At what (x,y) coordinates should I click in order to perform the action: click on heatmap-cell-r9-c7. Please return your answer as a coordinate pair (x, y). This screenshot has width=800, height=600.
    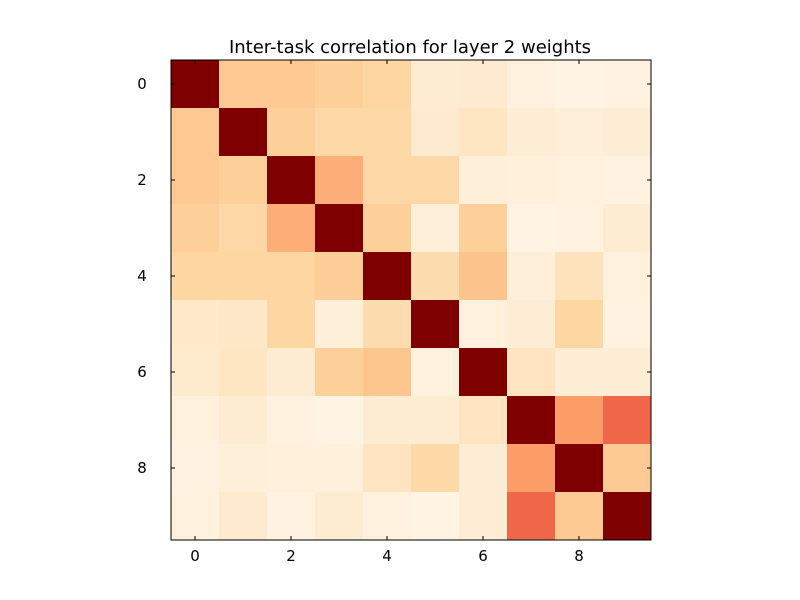
    Looking at the image, I should click on (531, 516).